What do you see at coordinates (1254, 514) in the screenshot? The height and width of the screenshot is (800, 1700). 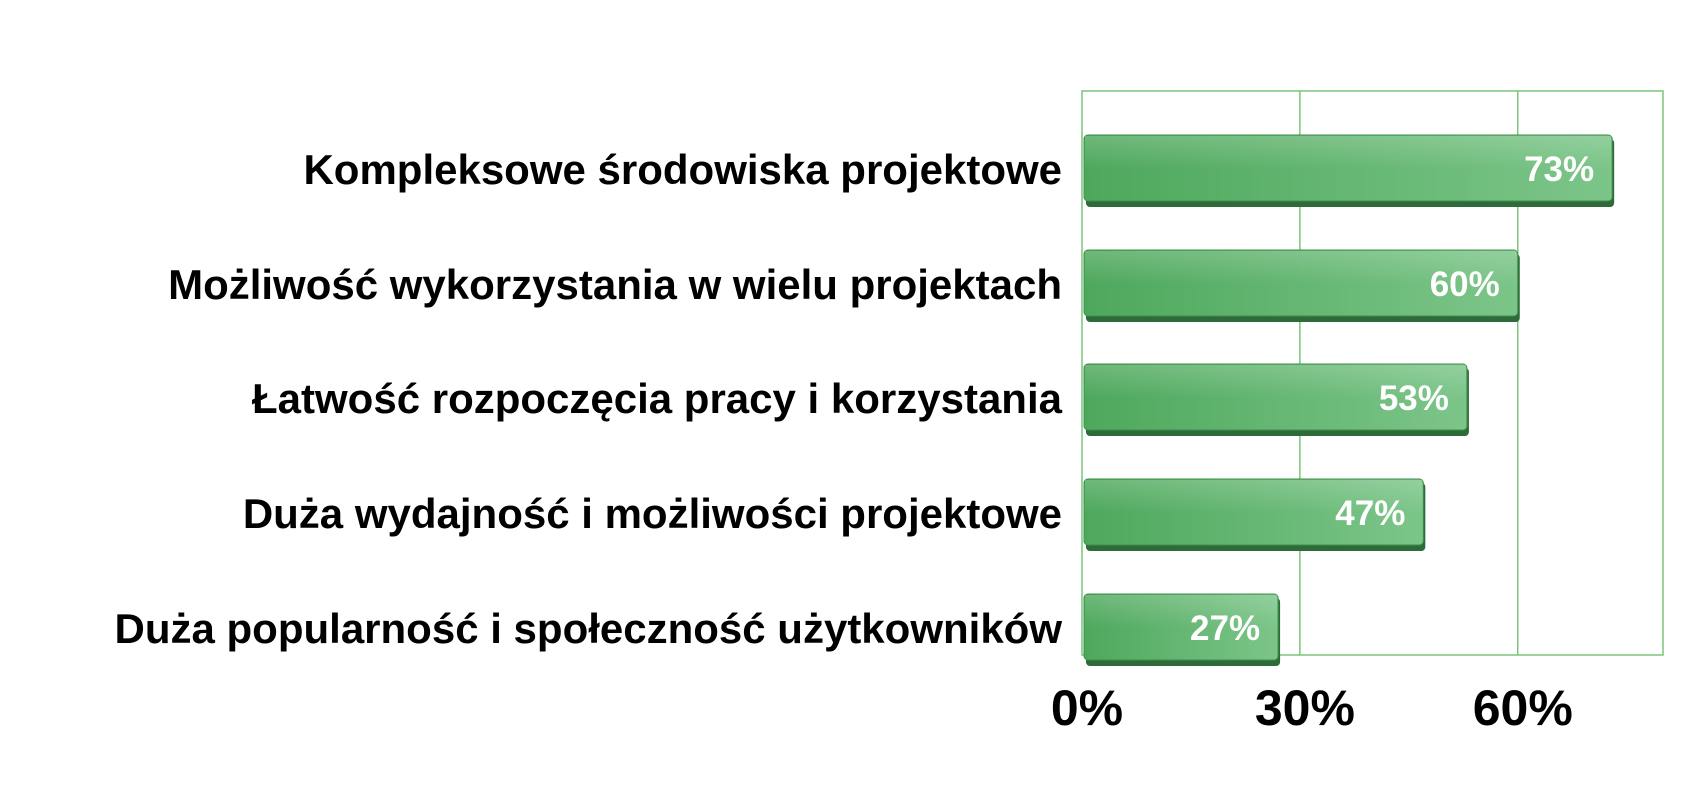 I see `bar-group: 47%` at bounding box center [1254, 514].